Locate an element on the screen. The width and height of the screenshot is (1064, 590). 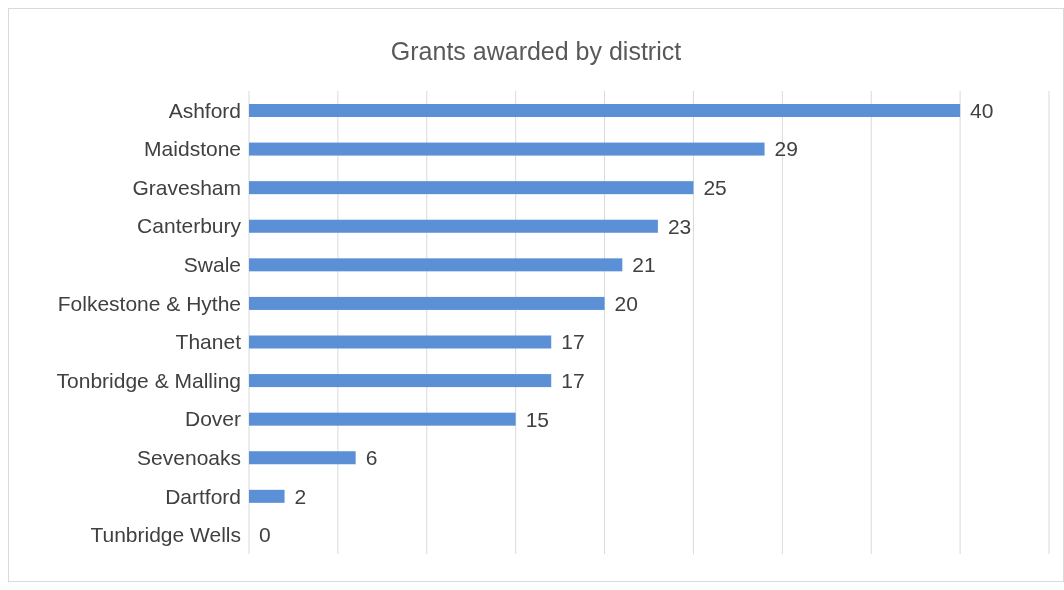
data-label: 29 is located at coordinates (786, 149).